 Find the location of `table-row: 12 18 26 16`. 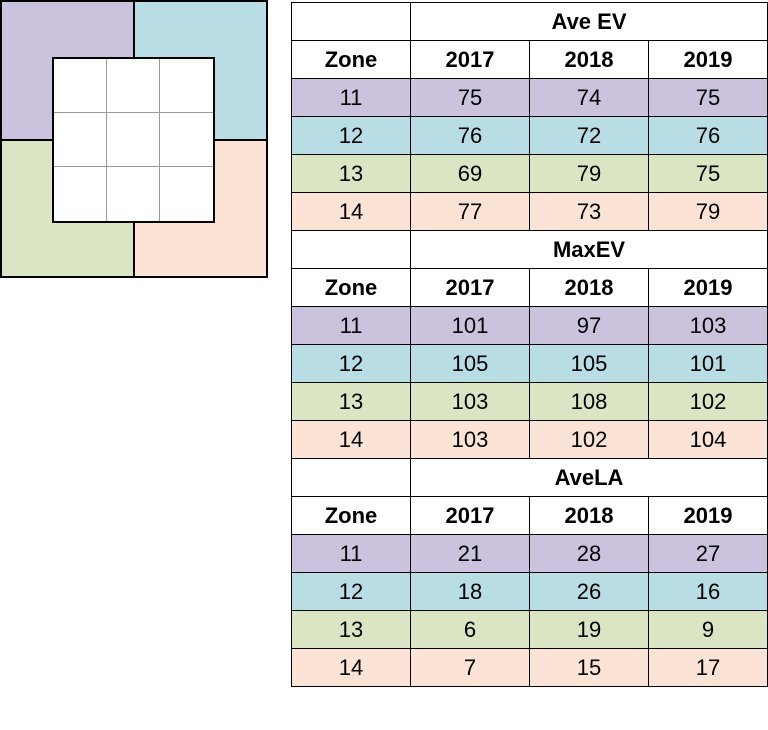

table-row: 12 18 26 16 is located at coordinates (529, 591).